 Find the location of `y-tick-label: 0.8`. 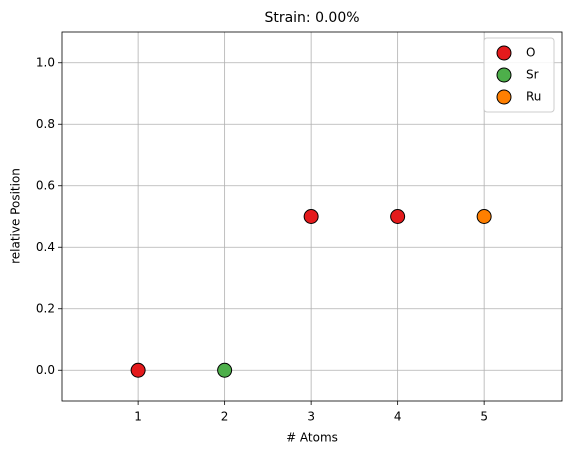

y-tick-label: 0.8 is located at coordinates (45, 124).